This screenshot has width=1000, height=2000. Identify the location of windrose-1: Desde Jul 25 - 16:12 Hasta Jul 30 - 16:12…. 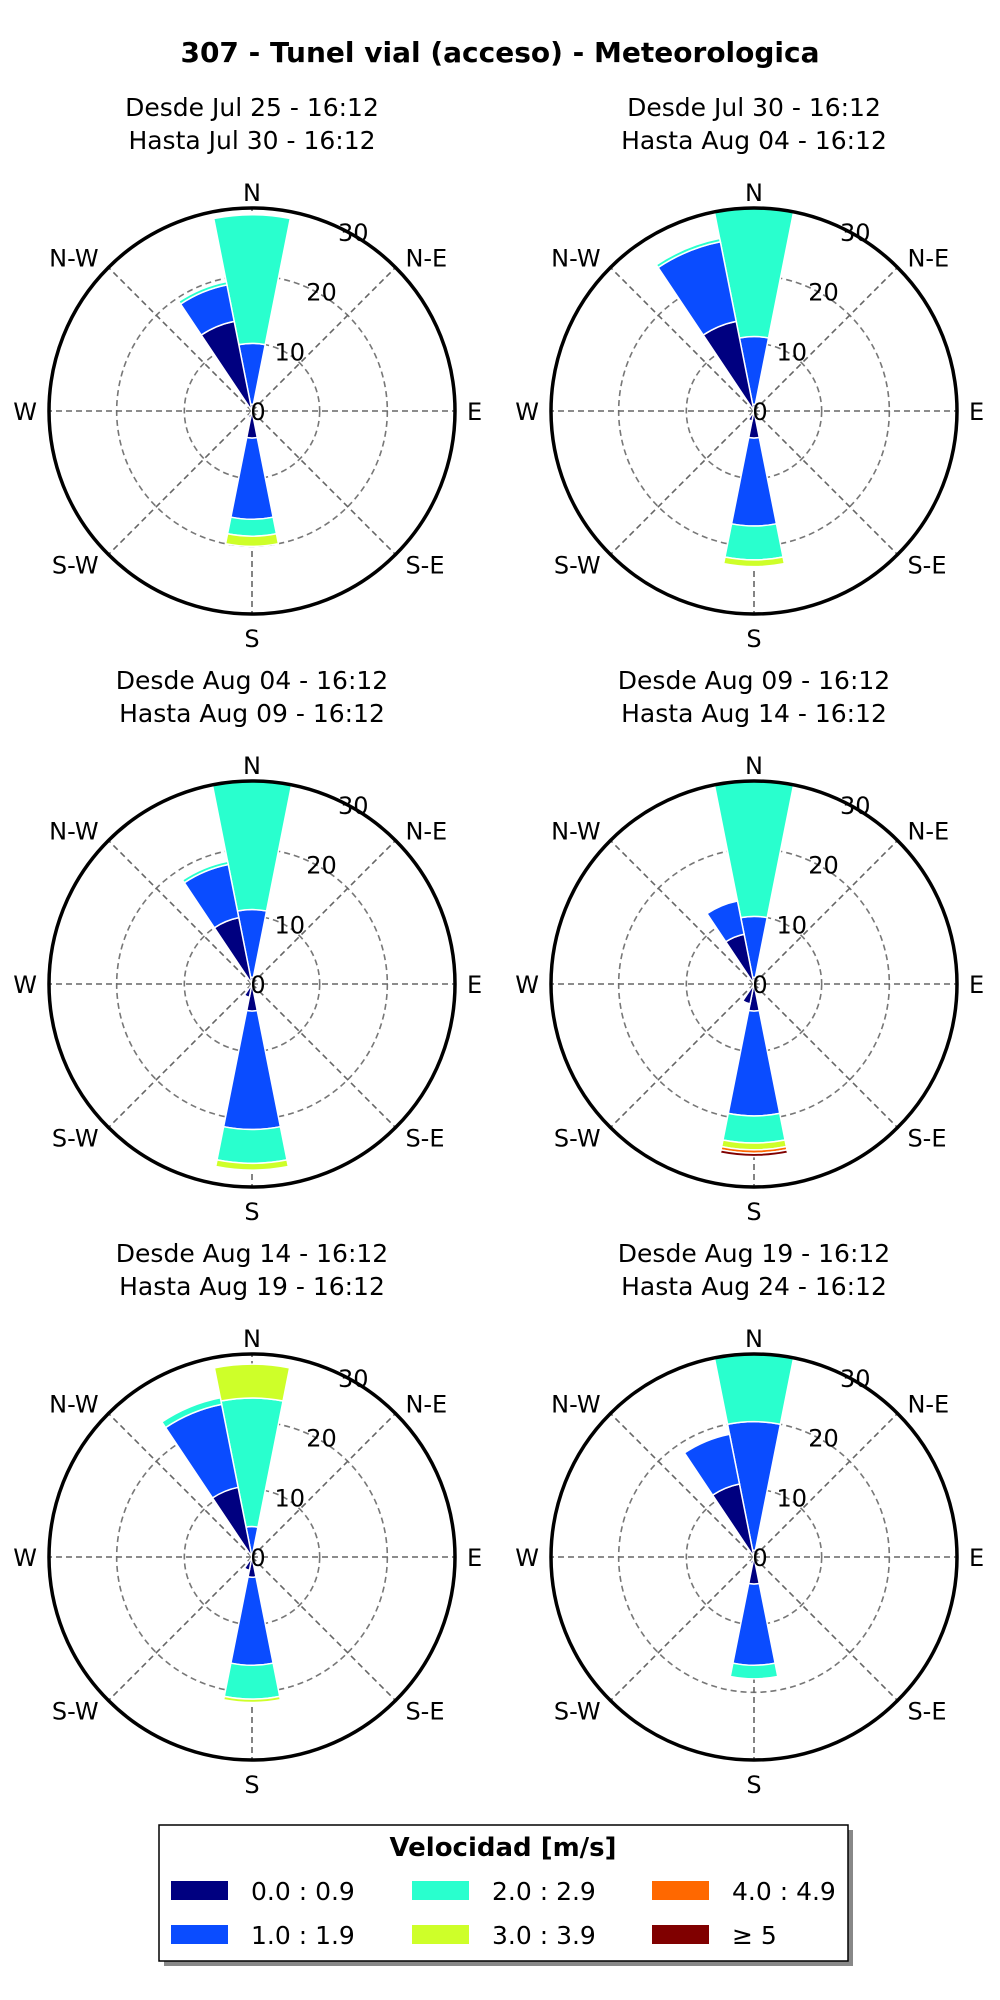
(247, 373).